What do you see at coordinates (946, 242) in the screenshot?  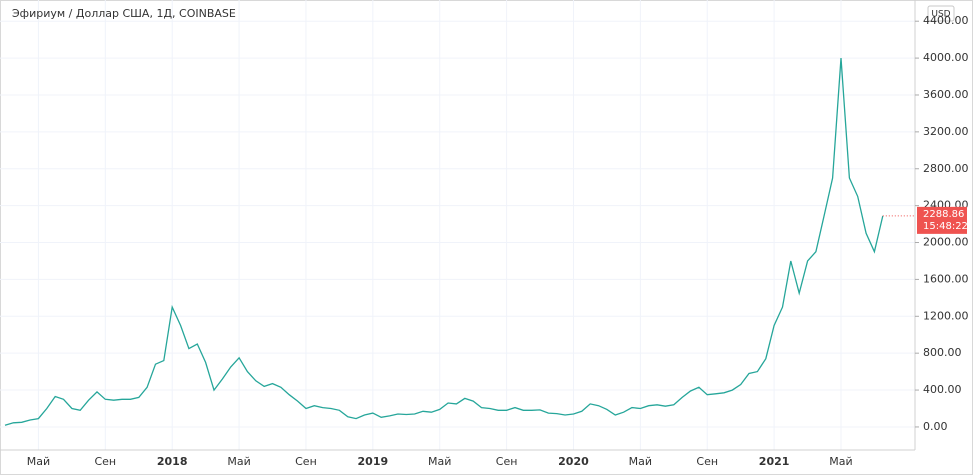 I see `y-tick-label: 2000.00` at bounding box center [946, 242].